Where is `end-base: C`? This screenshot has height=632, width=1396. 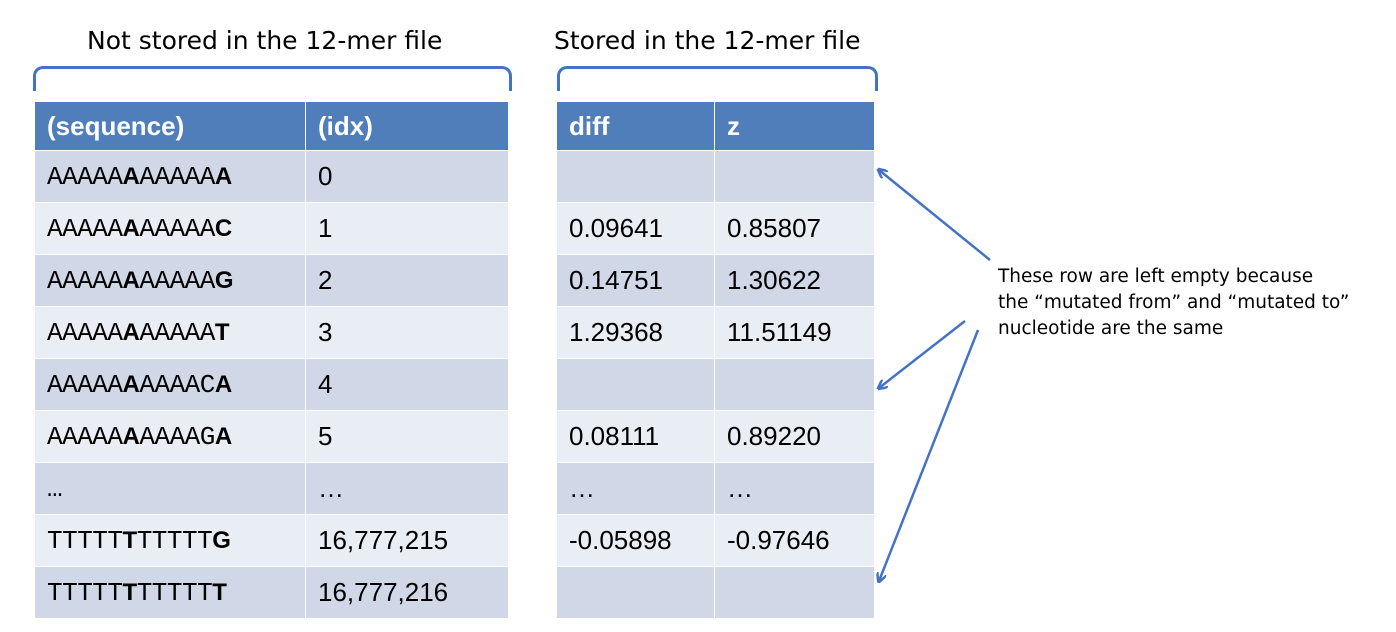
end-base: C is located at coordinates (223, 228).